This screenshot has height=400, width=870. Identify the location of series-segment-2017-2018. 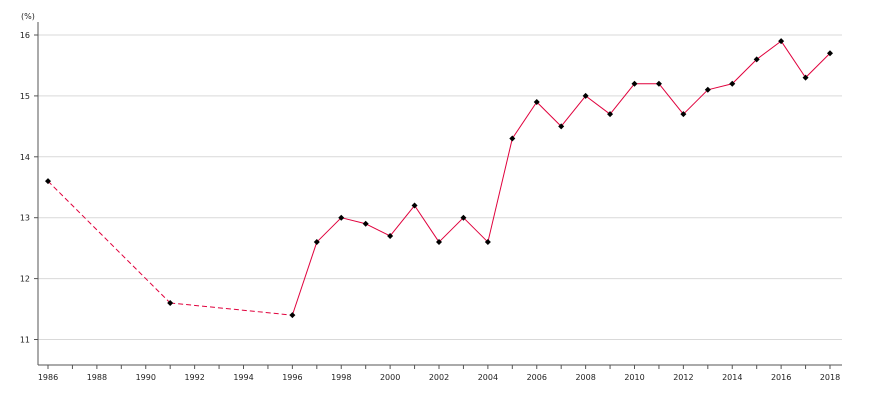
(818, 65).